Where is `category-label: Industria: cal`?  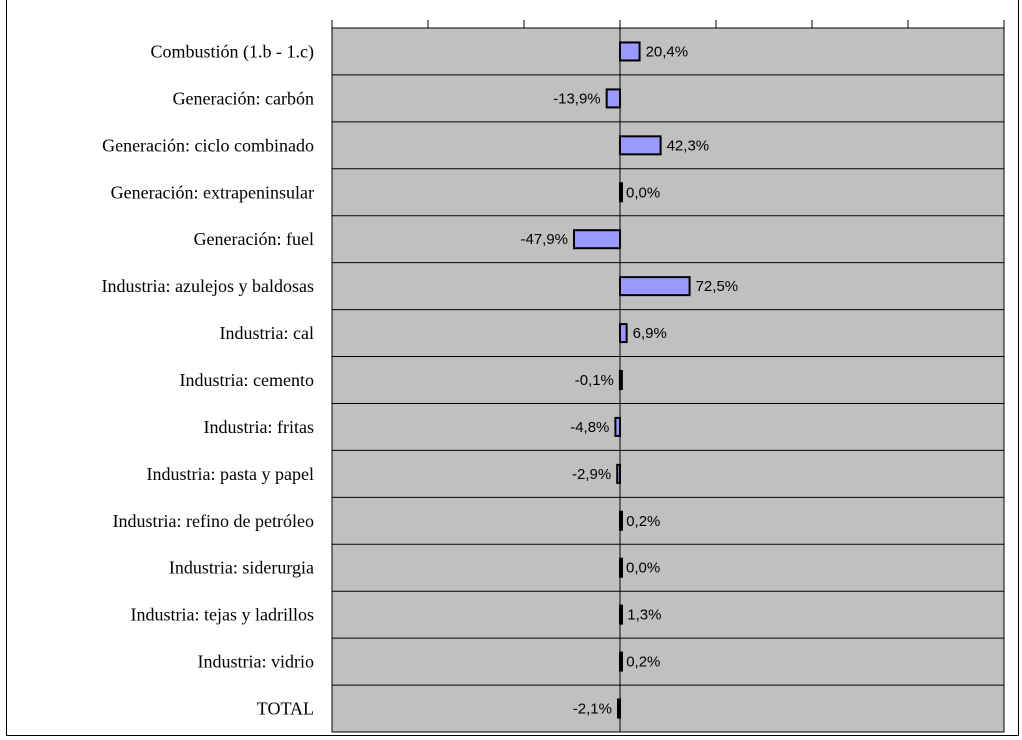
category-label: Industria: cal is located at coordinates (267, 333).